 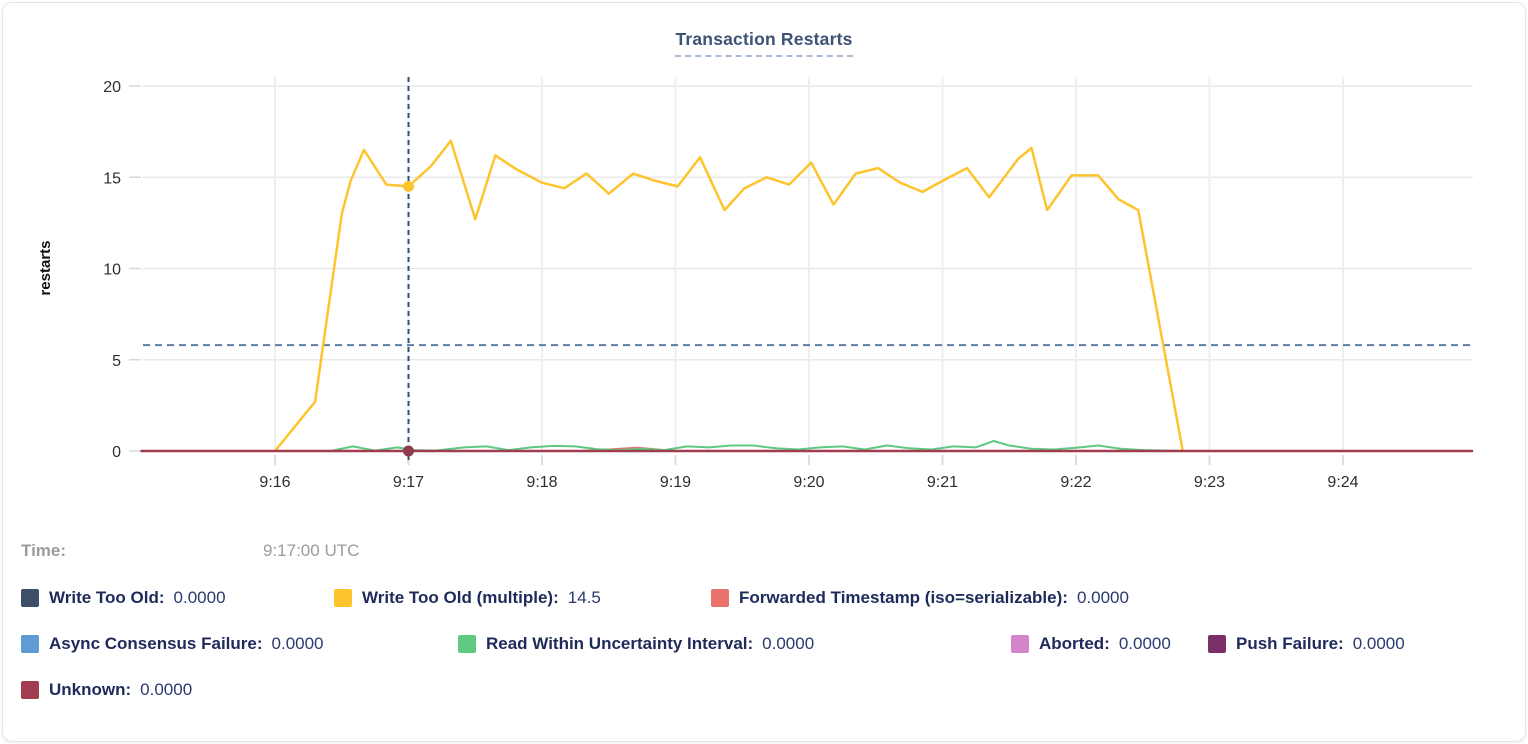 I want to click on x-tick-label: 9:23, so click(x=1209, y=482).